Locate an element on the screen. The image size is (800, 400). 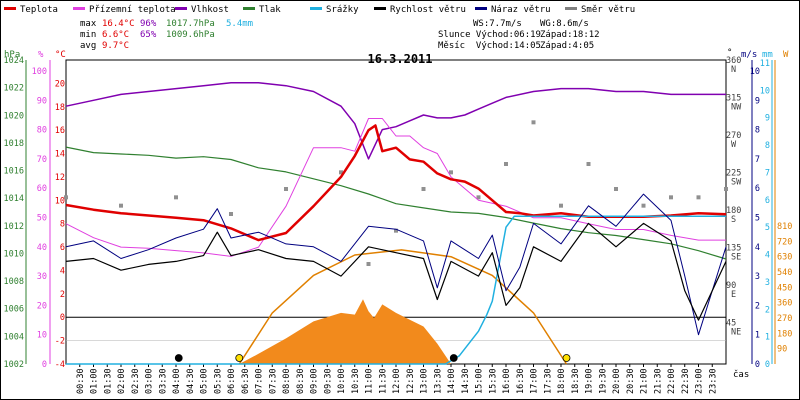
x-tick-label: 17:00 is located at coordinates (535, 381).